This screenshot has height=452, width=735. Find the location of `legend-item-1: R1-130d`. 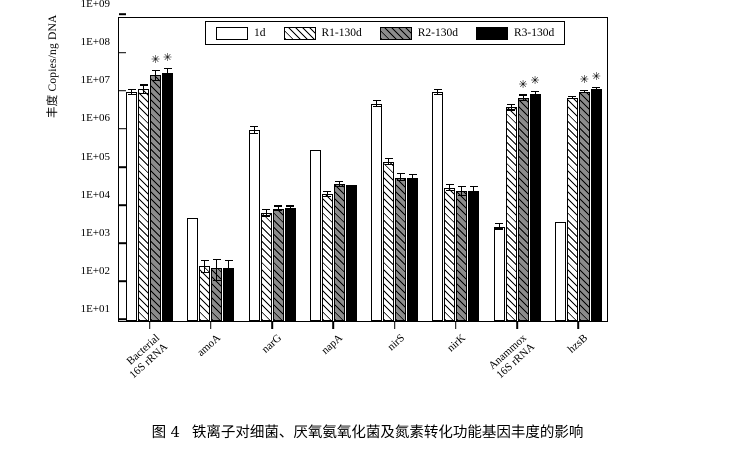

legend-item-1: R1-130d is located at coordinates (322, 33).